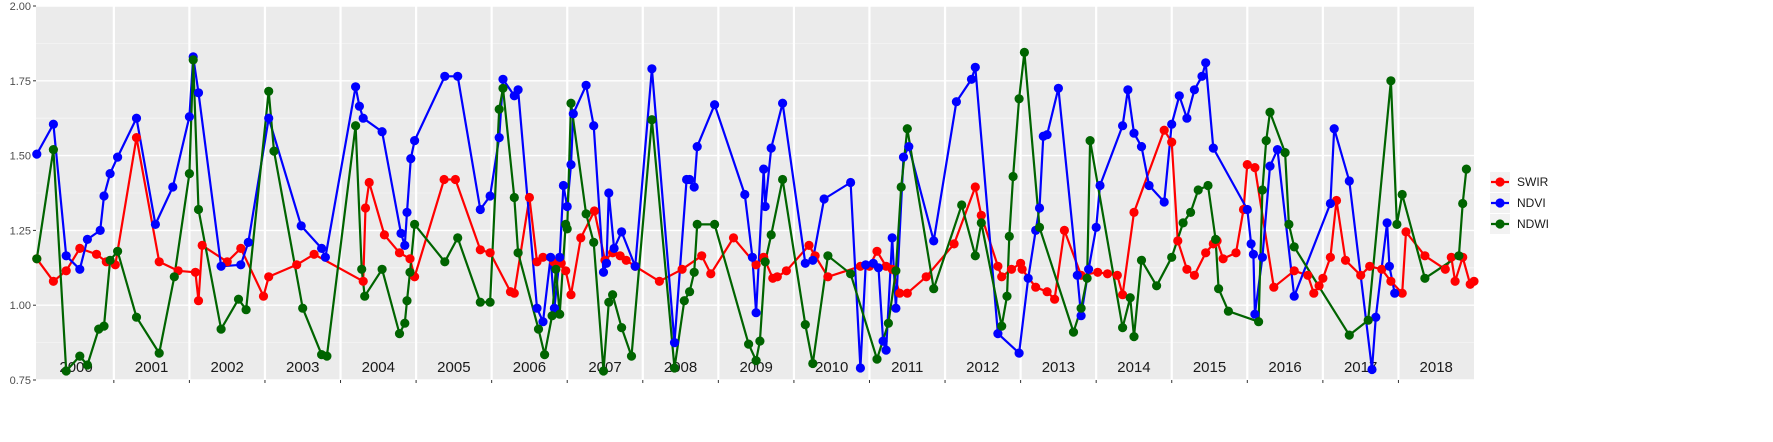  Describe the element at coordinates (302, 367) in the screenshot. I see `year-label: 2003` at that location.